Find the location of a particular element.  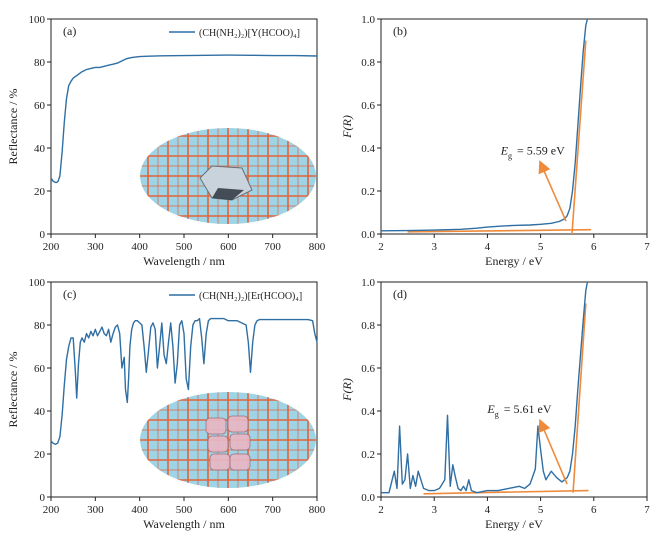

eg-annotation: Eg = 5.59 eV is located at coordinates (532, 151).